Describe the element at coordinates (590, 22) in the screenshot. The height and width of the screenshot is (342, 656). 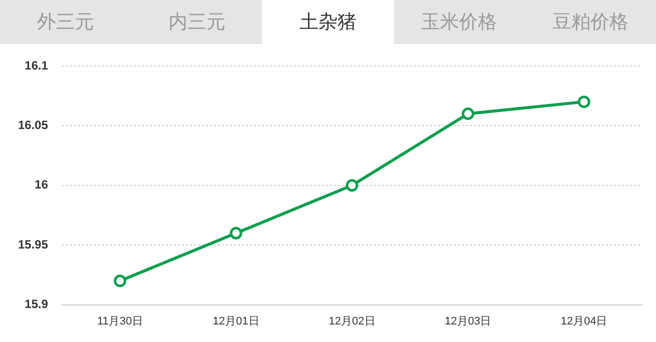
I see `text: 豆粕价格` at that location.